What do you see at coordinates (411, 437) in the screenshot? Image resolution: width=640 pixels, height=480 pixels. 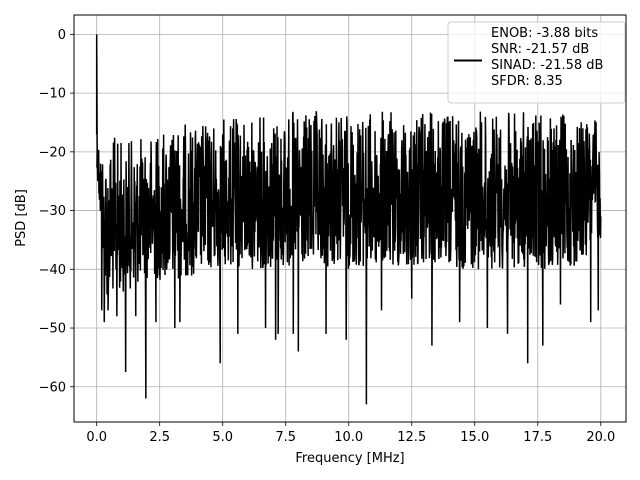 I see `x-tick-label: 12.5` at bounding box center [411, 437].